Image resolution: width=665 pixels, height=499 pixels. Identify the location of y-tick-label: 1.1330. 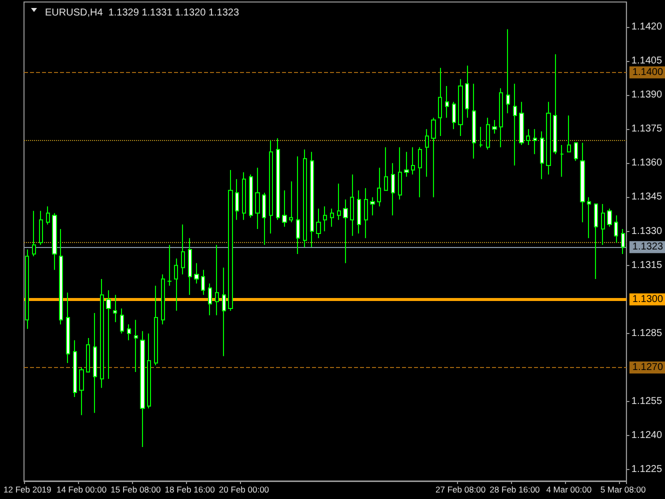
(646, 231).